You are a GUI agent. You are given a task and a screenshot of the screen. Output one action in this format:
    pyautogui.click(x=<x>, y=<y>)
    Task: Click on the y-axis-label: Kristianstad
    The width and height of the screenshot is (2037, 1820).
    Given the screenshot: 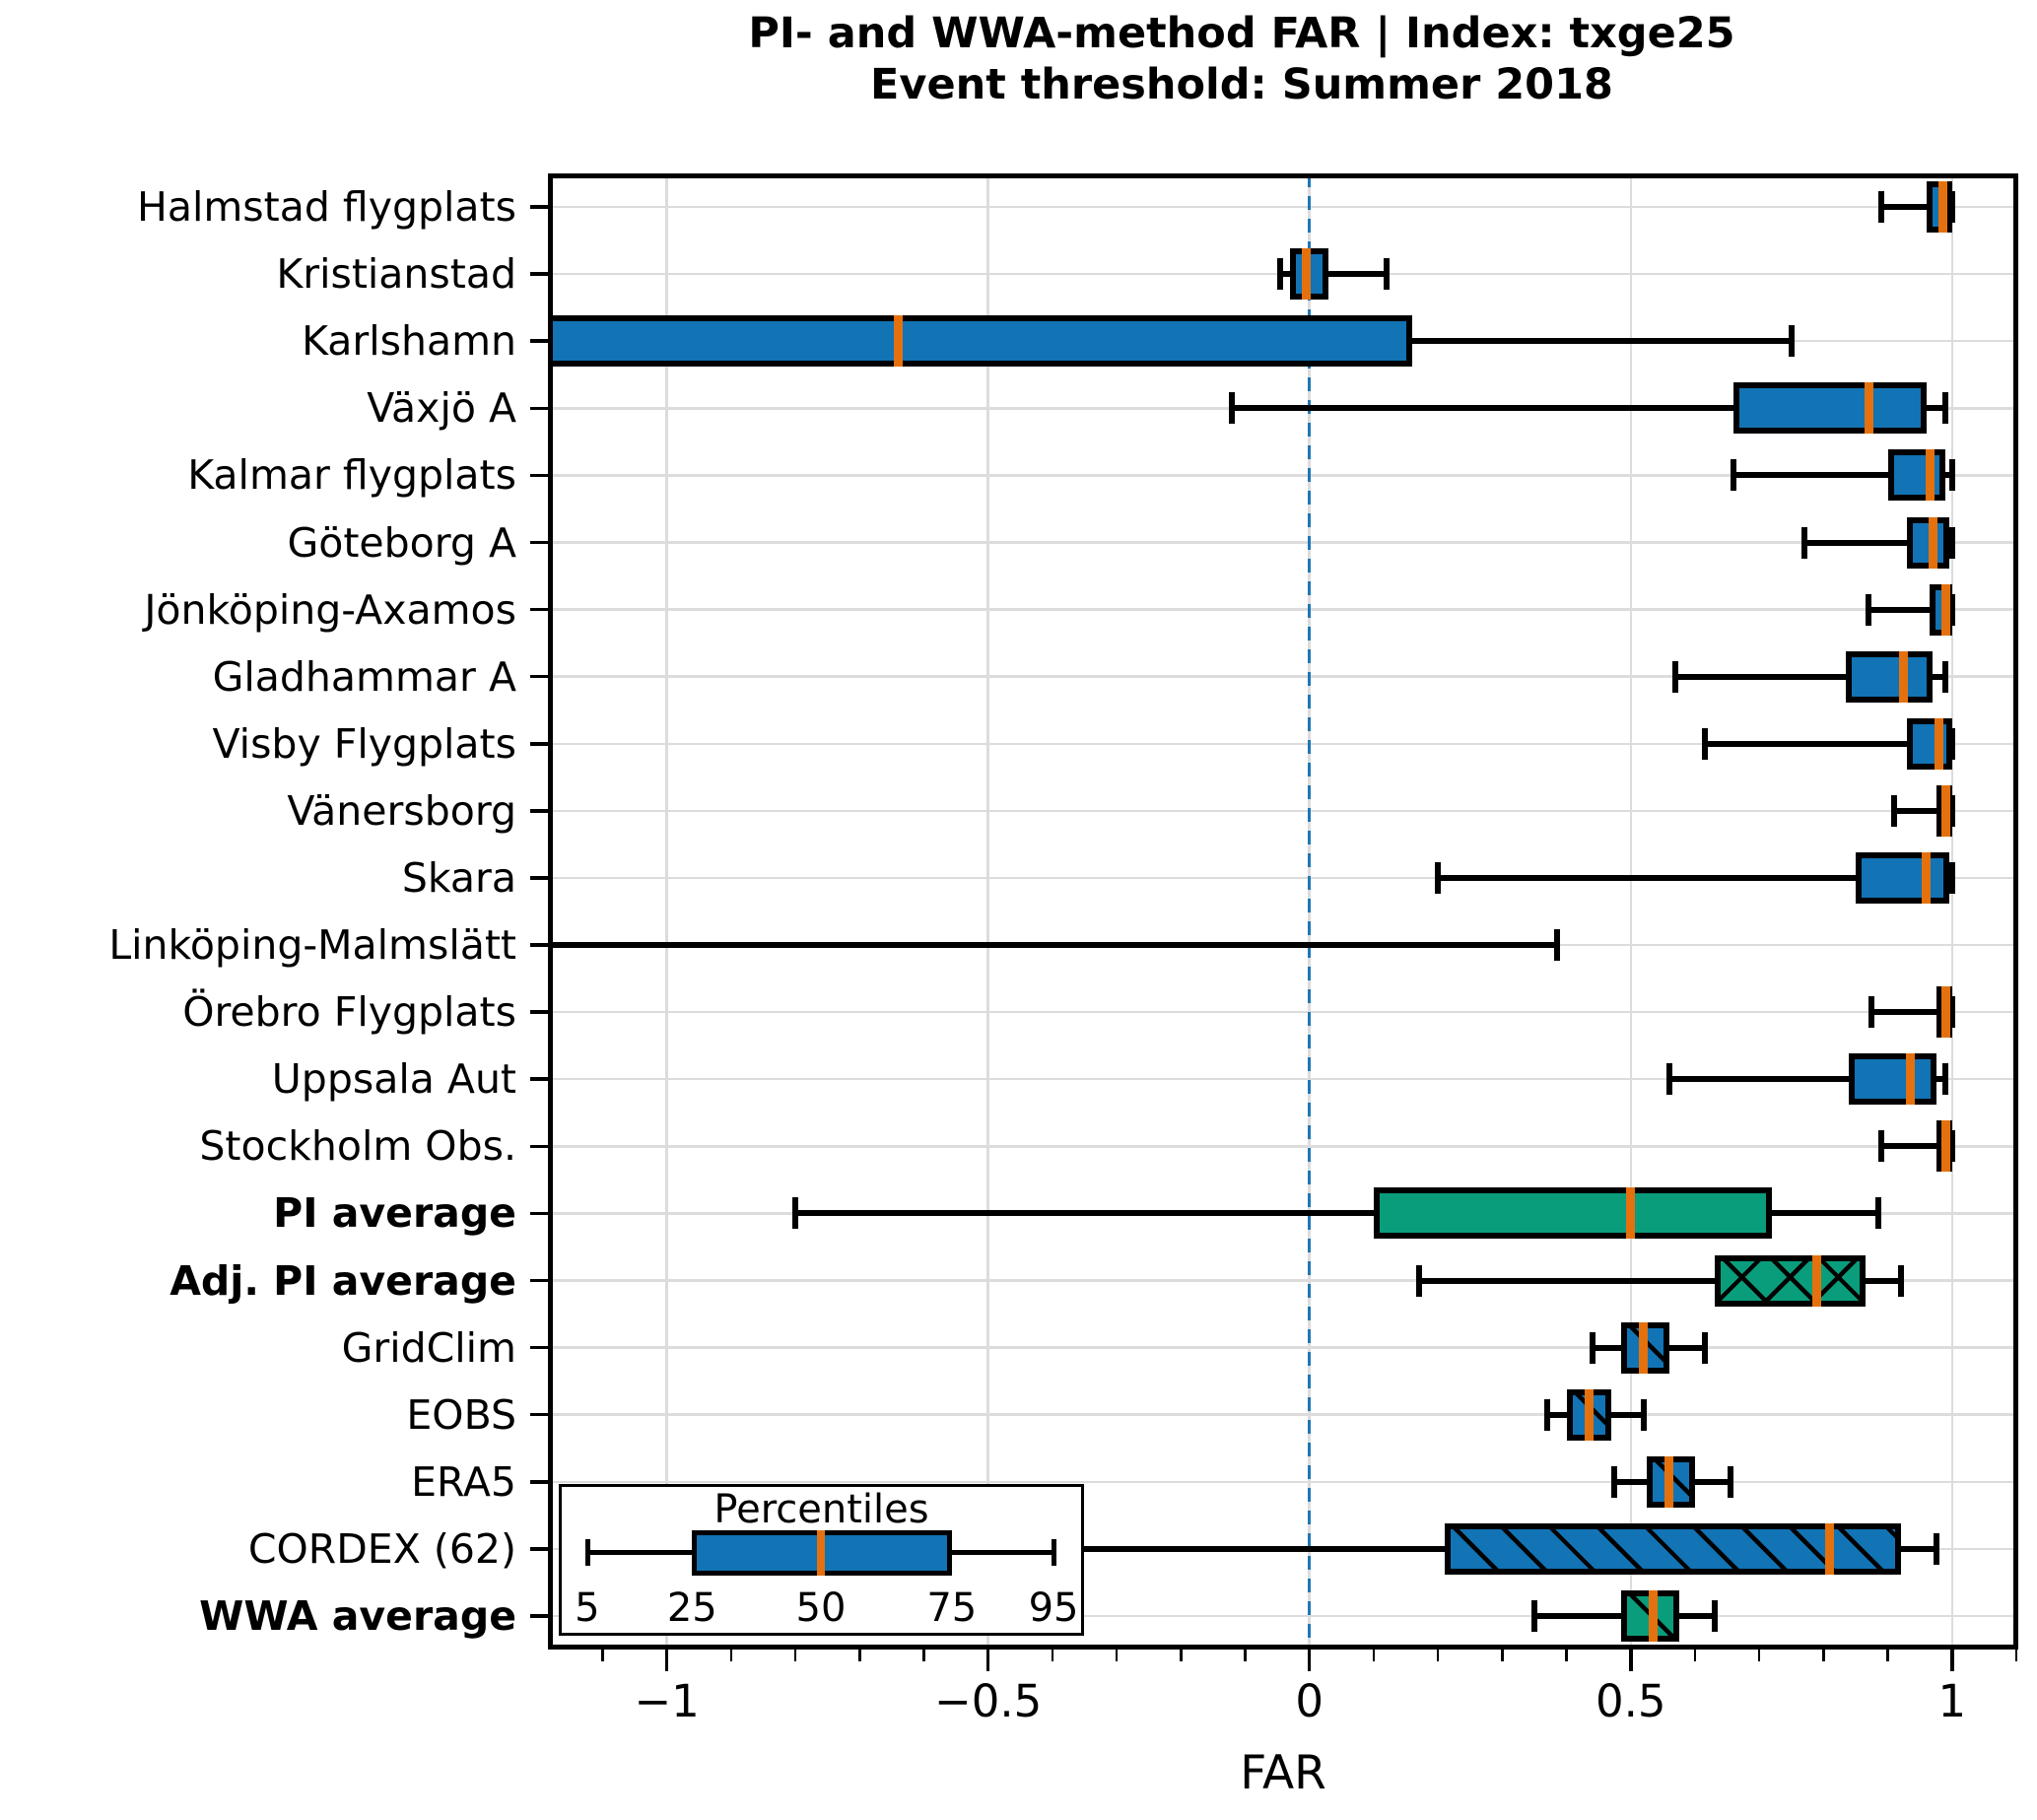 What is the action you would take?
    pyautogui.click(x=396, y=274)
    